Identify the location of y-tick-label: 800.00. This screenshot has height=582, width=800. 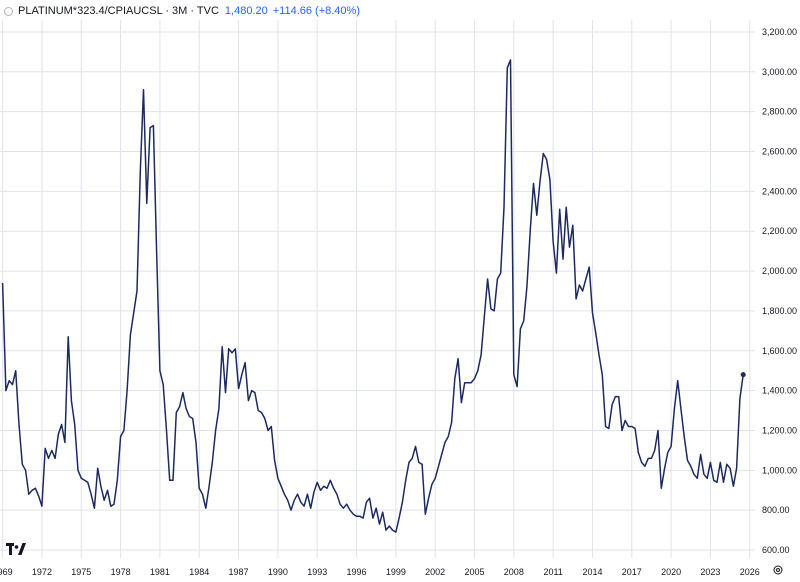
(776, 510).